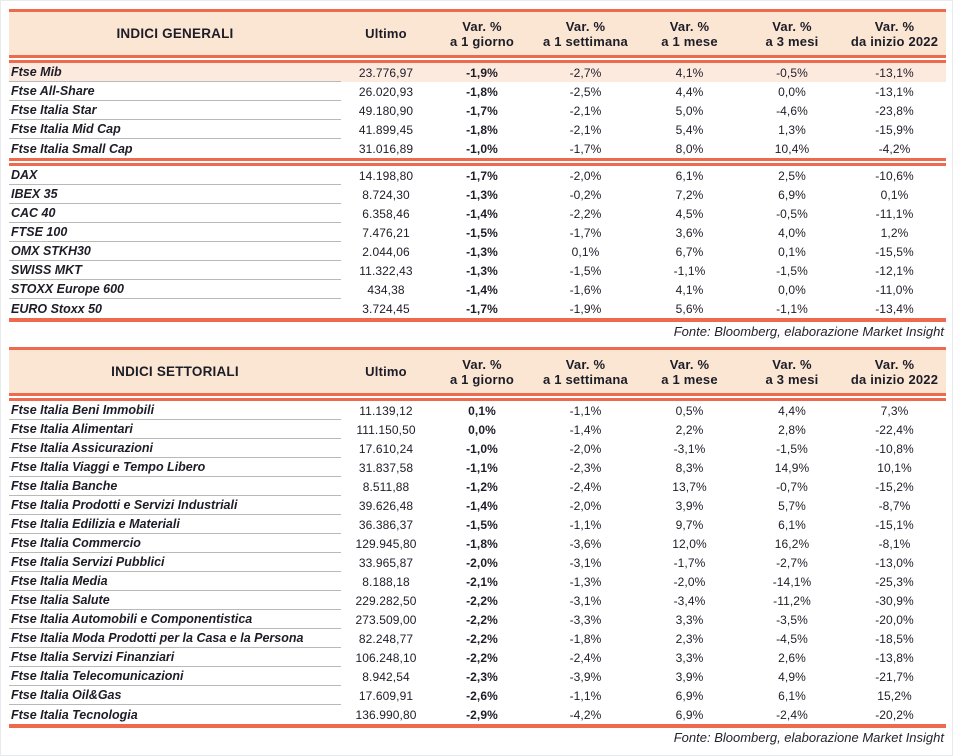 Image resolution: width=953 pixels, height=756 pixels. I want to click on index-name: Ftse Italia Assicurazioni, so click(175, 448).